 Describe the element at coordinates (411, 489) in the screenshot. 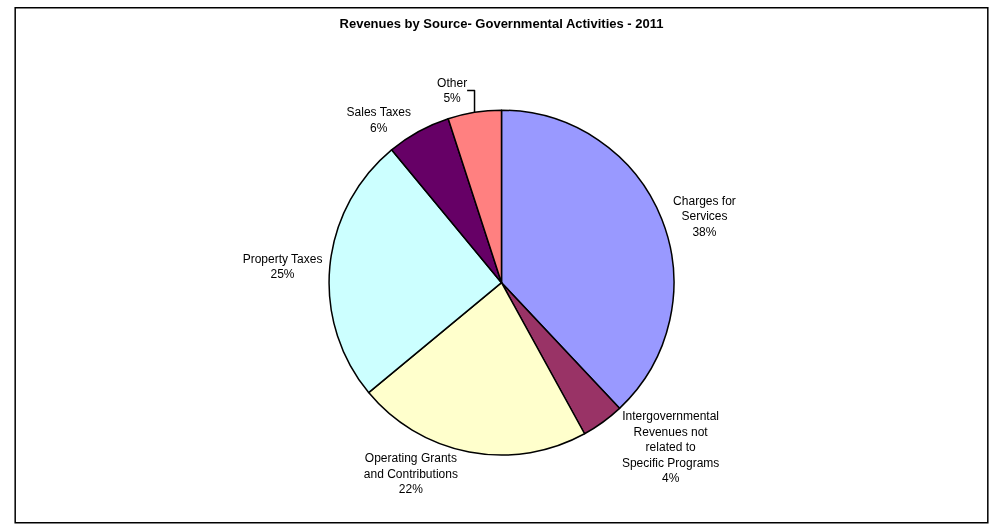

I see `data-label: 22%` at that location.